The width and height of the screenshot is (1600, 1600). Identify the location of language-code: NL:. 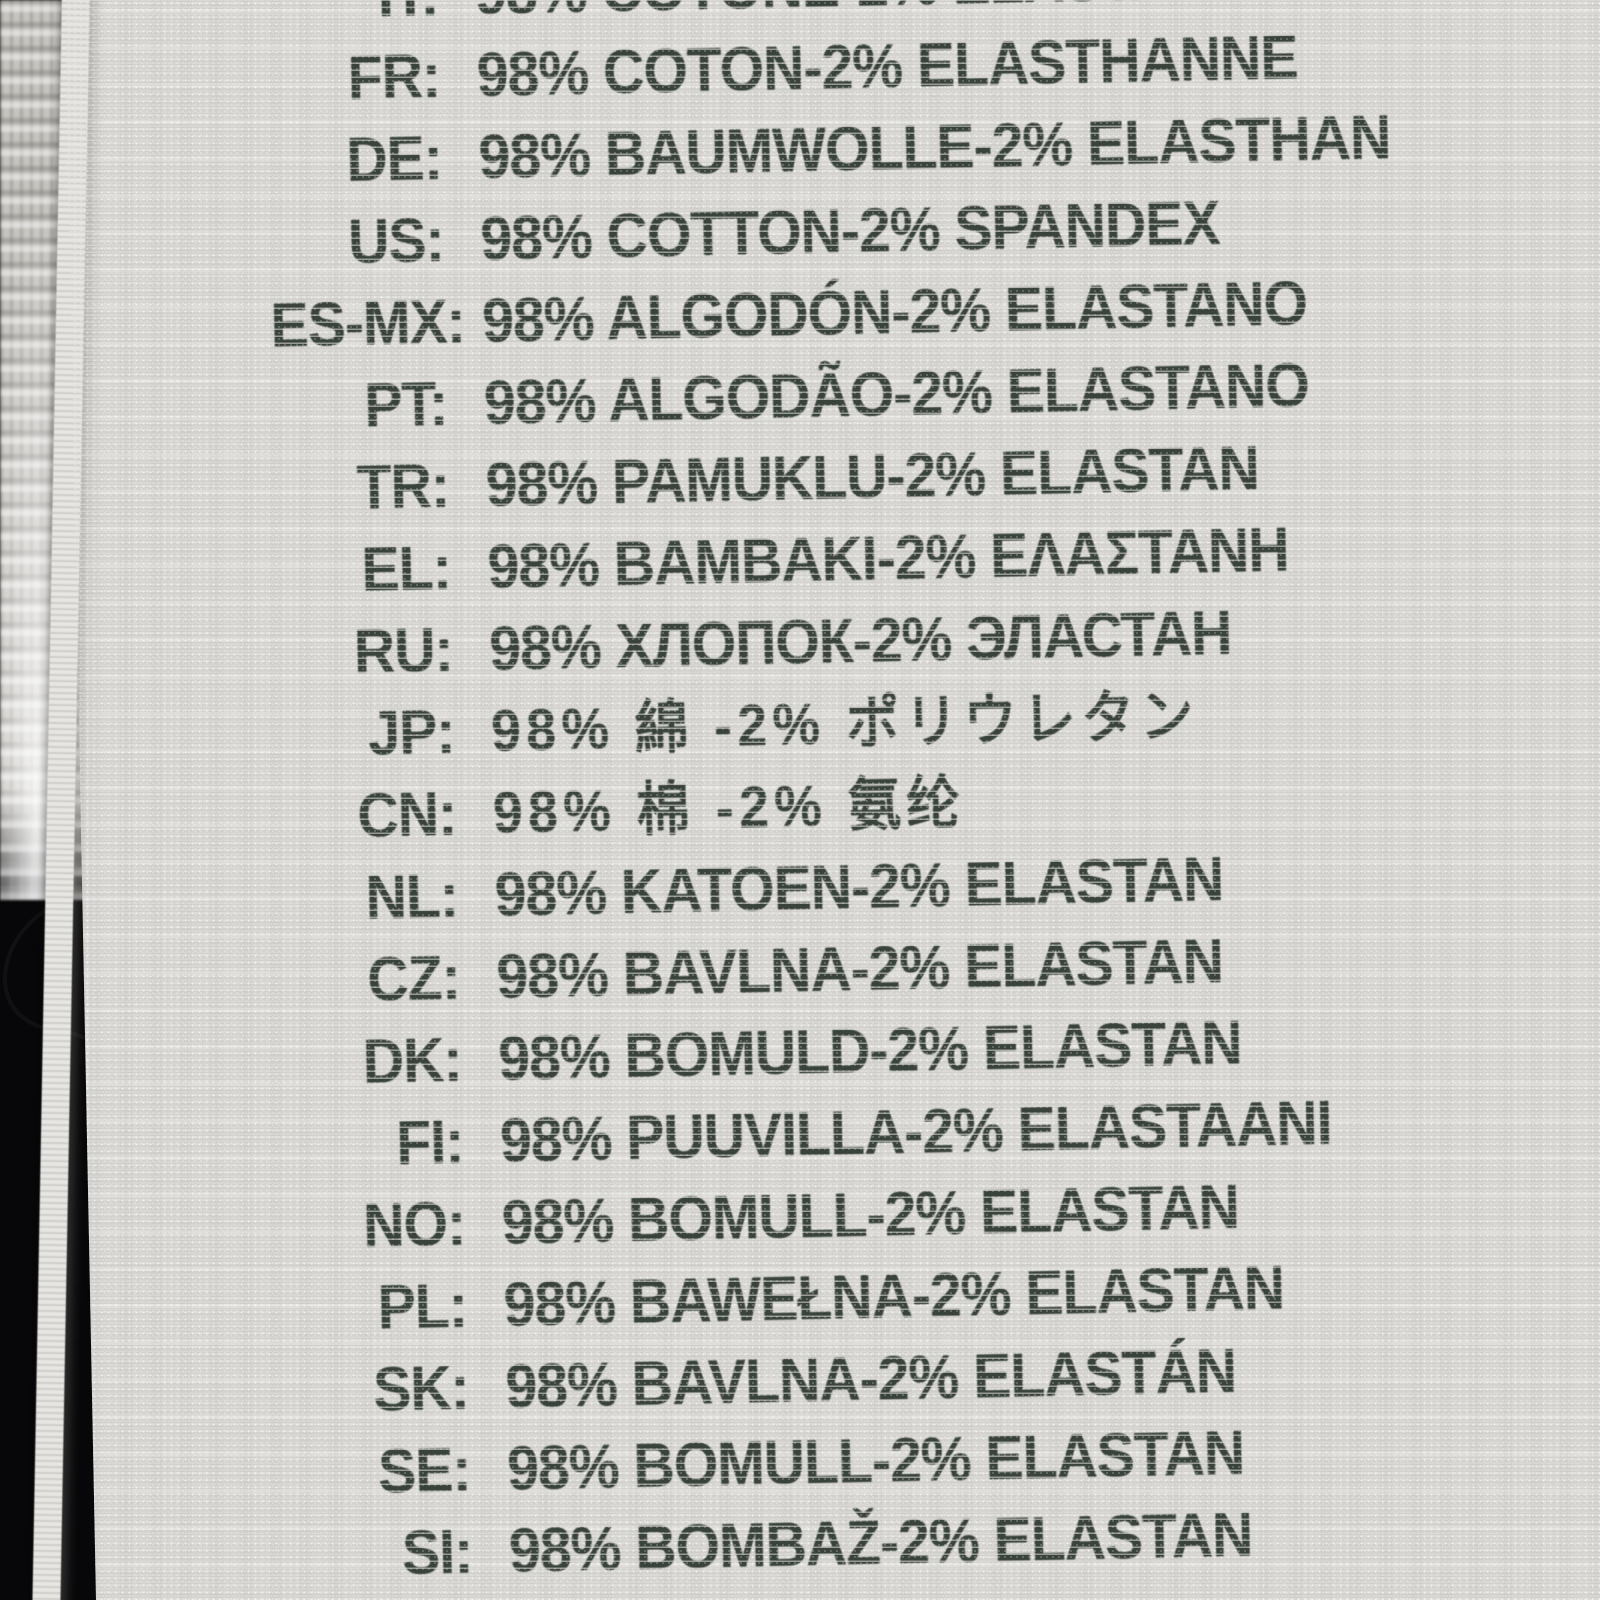
(411, 897).